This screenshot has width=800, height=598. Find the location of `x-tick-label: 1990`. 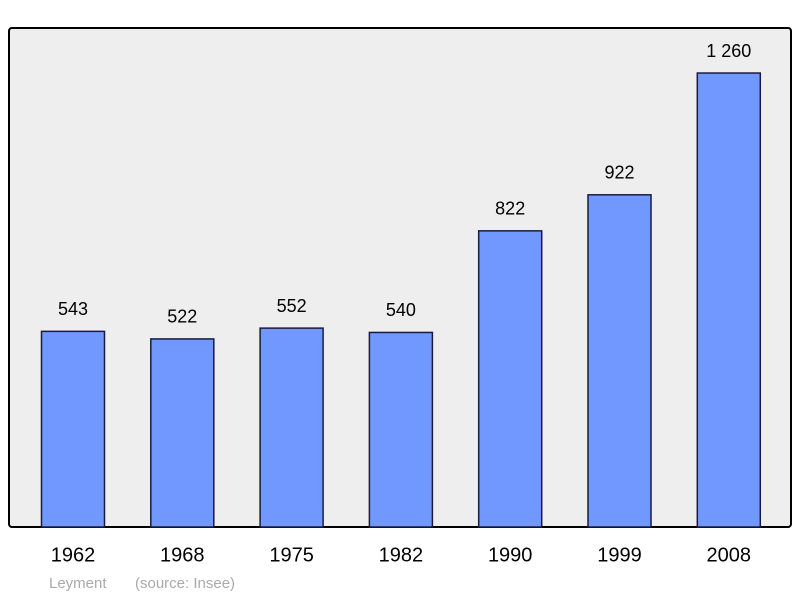

x-tick-label: 1990 is located at coordinates (510, 555).